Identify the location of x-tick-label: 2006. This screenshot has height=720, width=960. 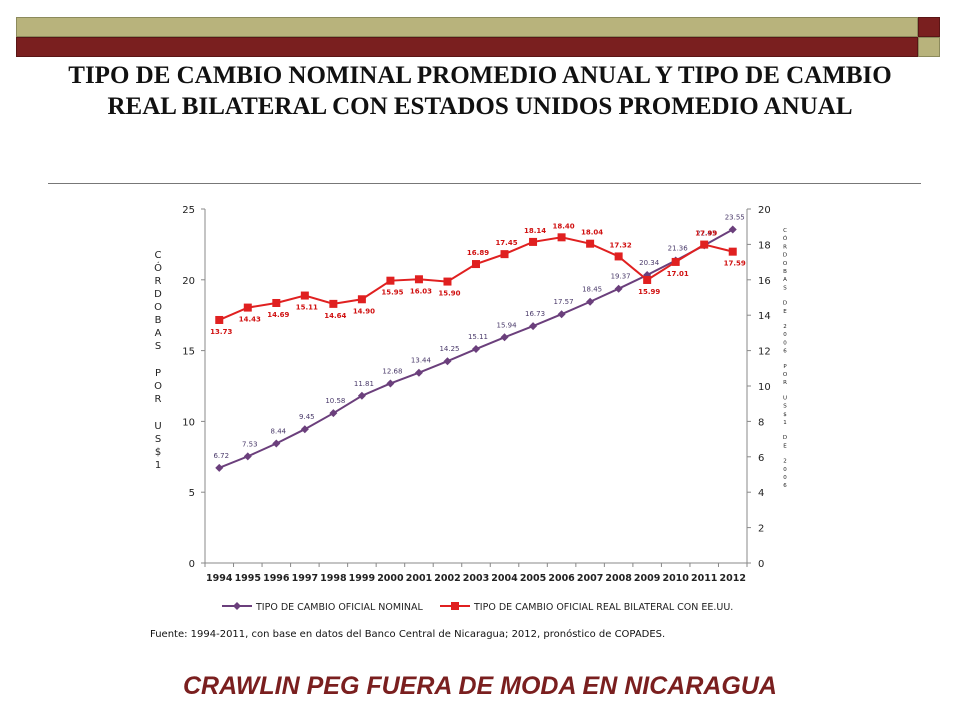
(561, 578).